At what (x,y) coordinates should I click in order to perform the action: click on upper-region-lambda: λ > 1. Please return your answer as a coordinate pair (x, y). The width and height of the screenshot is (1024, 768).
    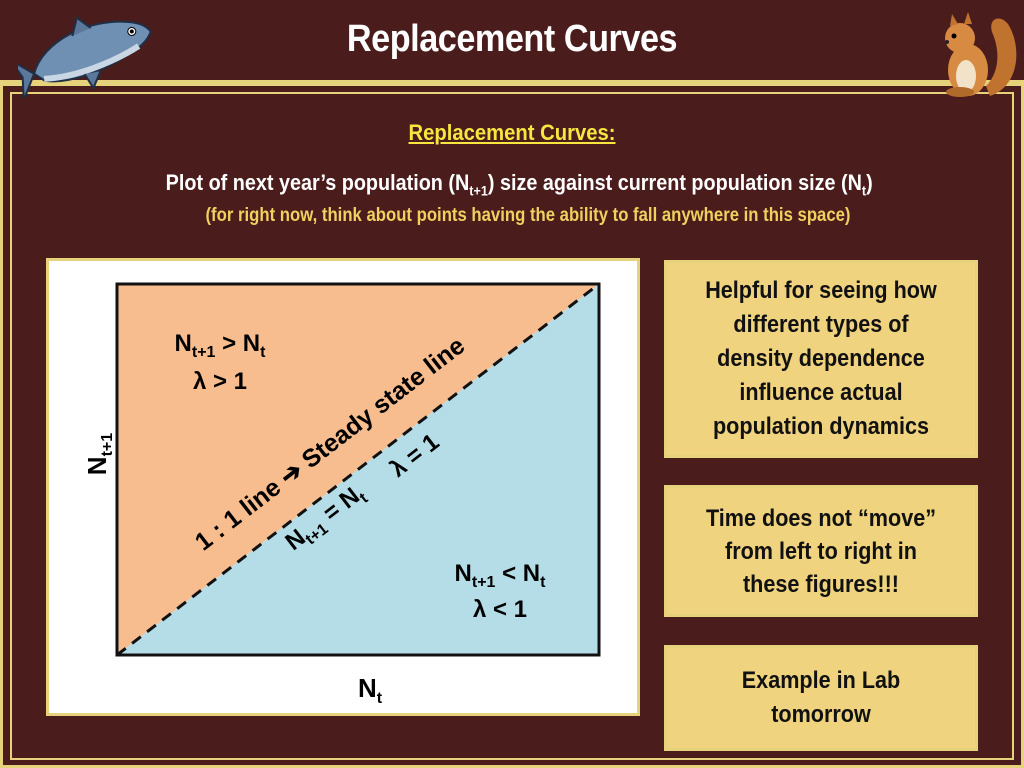
    Looking at the image, I should click on (220, 381).